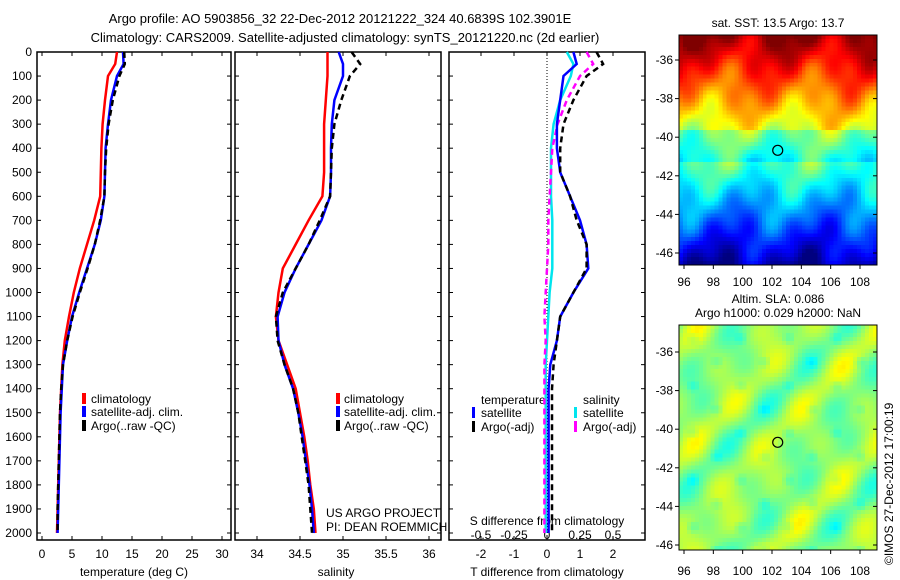  Describe the element at coordinates (22, 268) in the screenshot. I see `depth-tick-label: 900` at that location.